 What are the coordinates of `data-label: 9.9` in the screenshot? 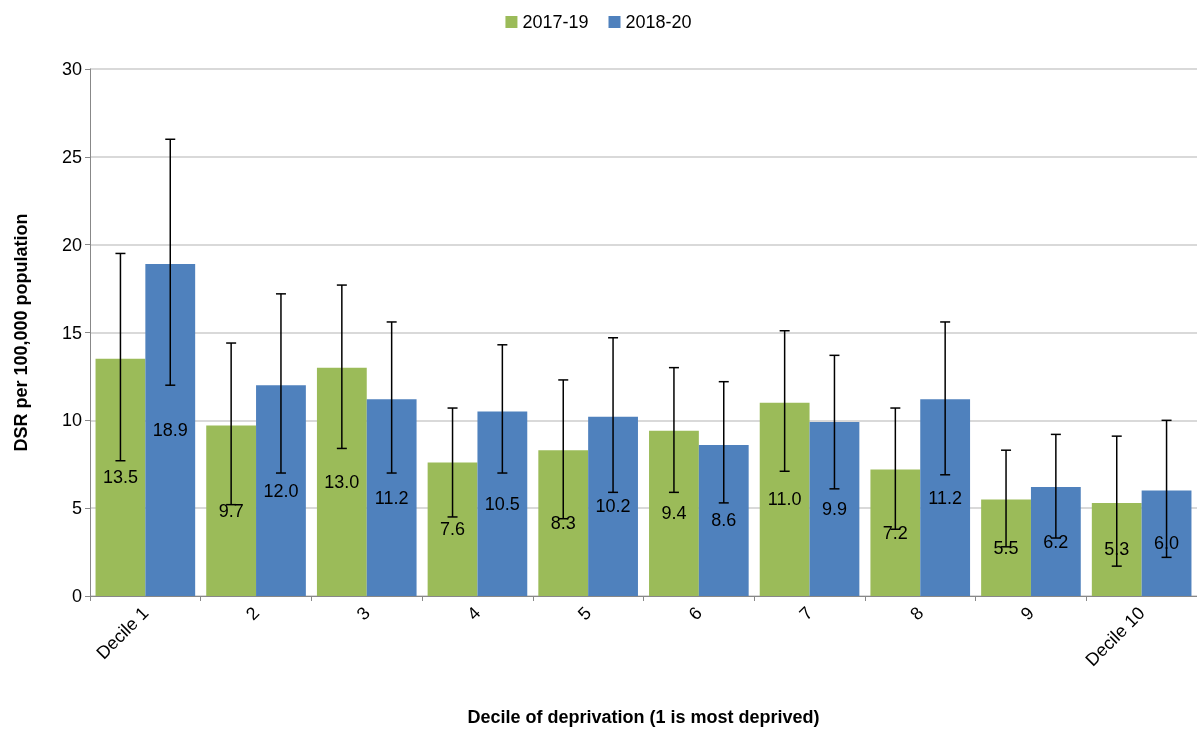 It's located at (834, 509).